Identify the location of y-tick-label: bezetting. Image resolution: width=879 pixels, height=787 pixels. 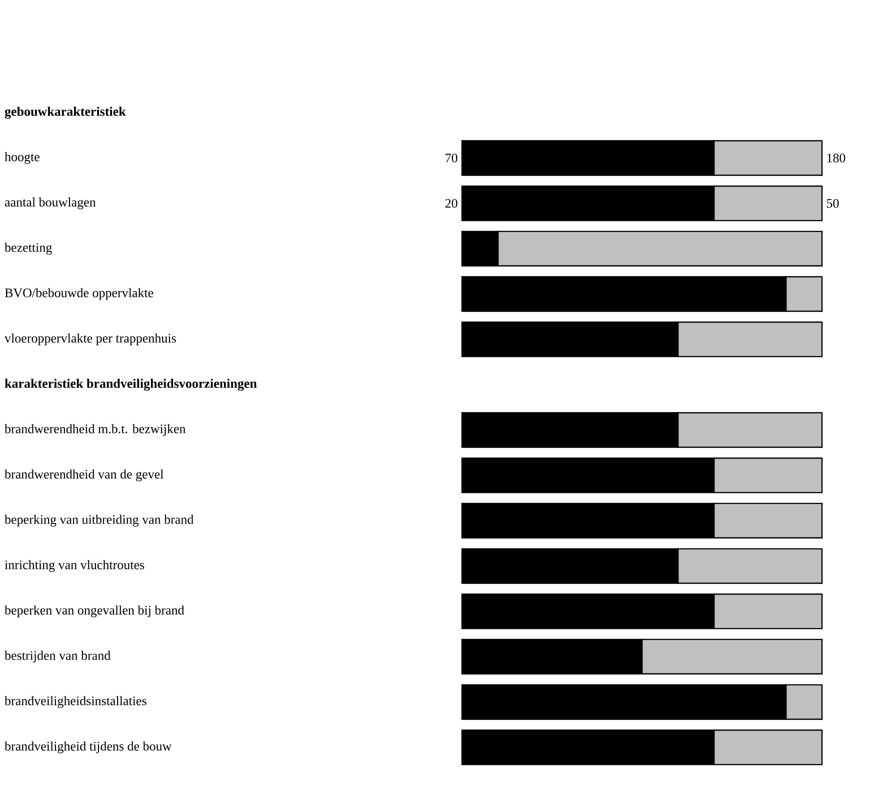
(28, 248).